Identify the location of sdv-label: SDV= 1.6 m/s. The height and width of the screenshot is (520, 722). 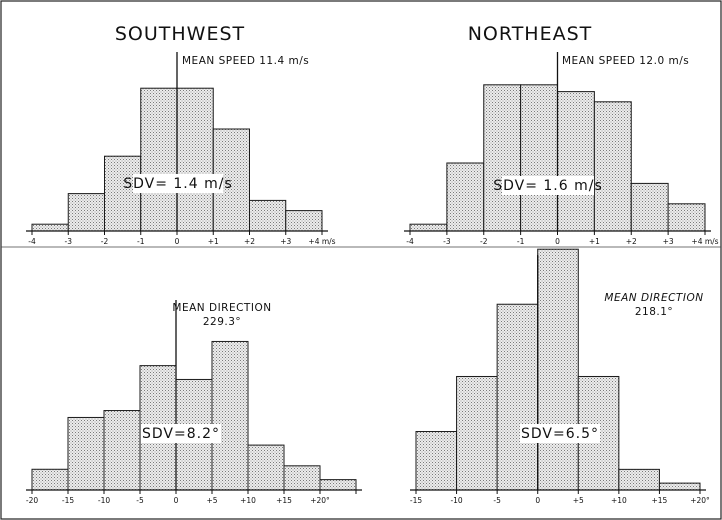
(548, 186).